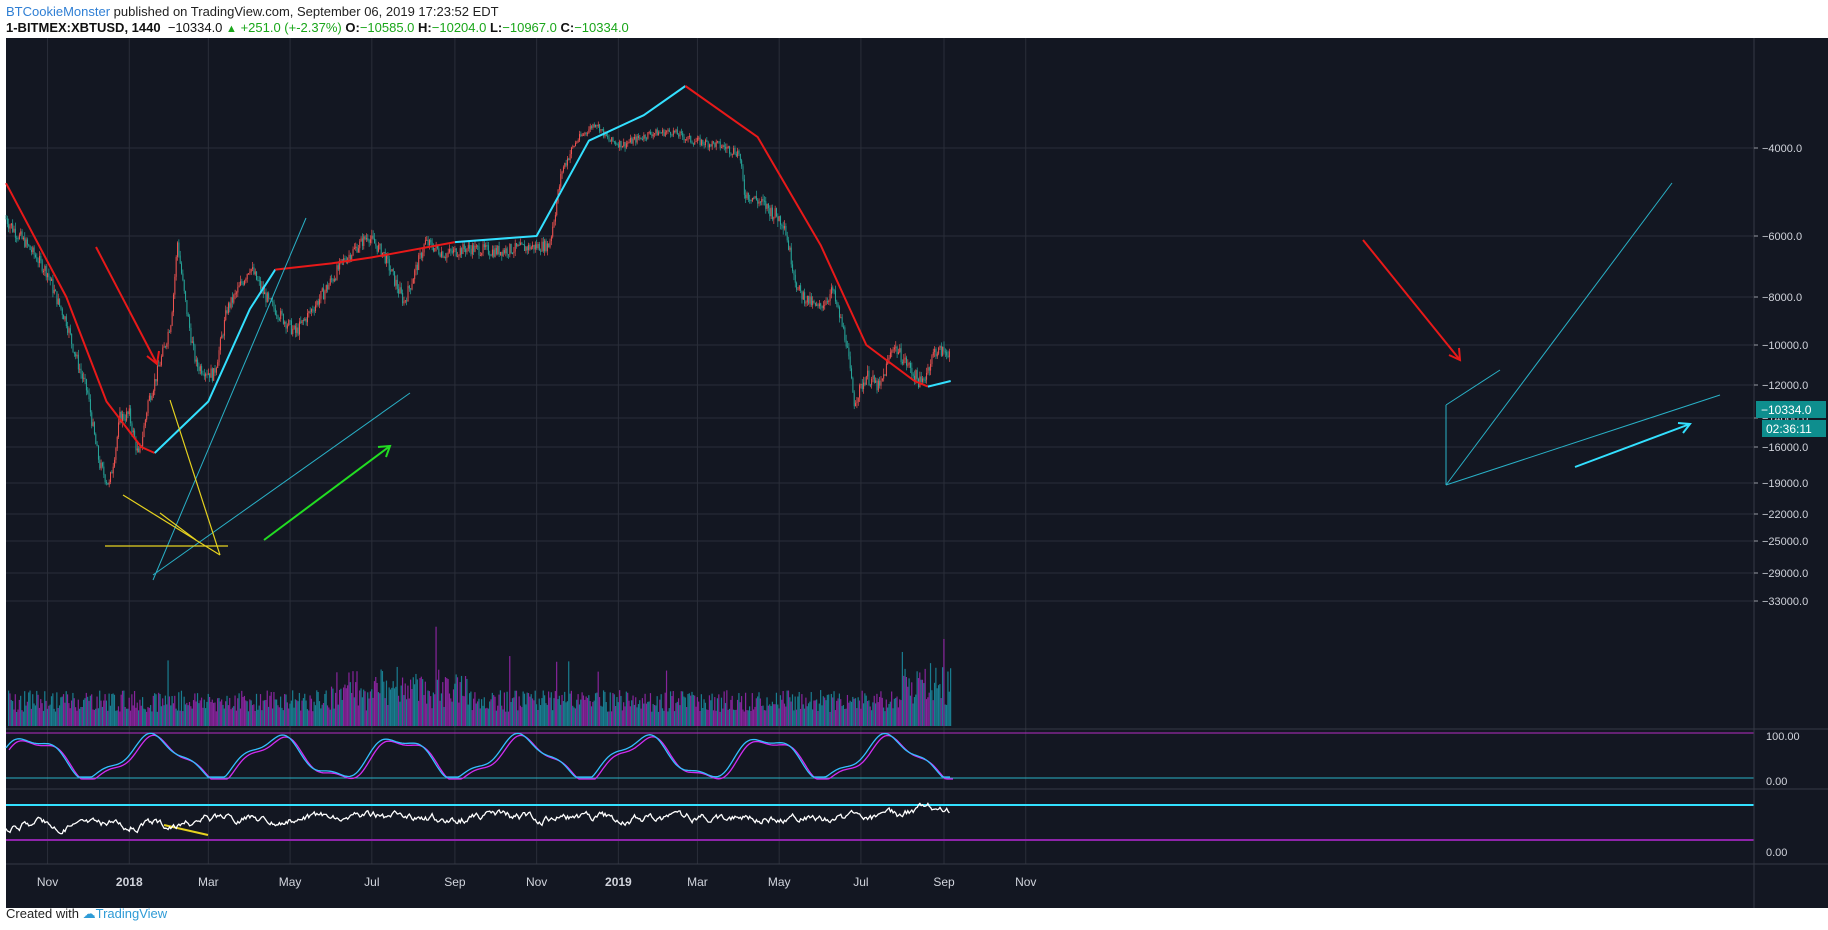 This screenshot has width=1828, height=930. What do you see at coordinates (1025, 882) in the screenshot?
I see `x-tick-label: Nov` at bounding box center [1025, 882].